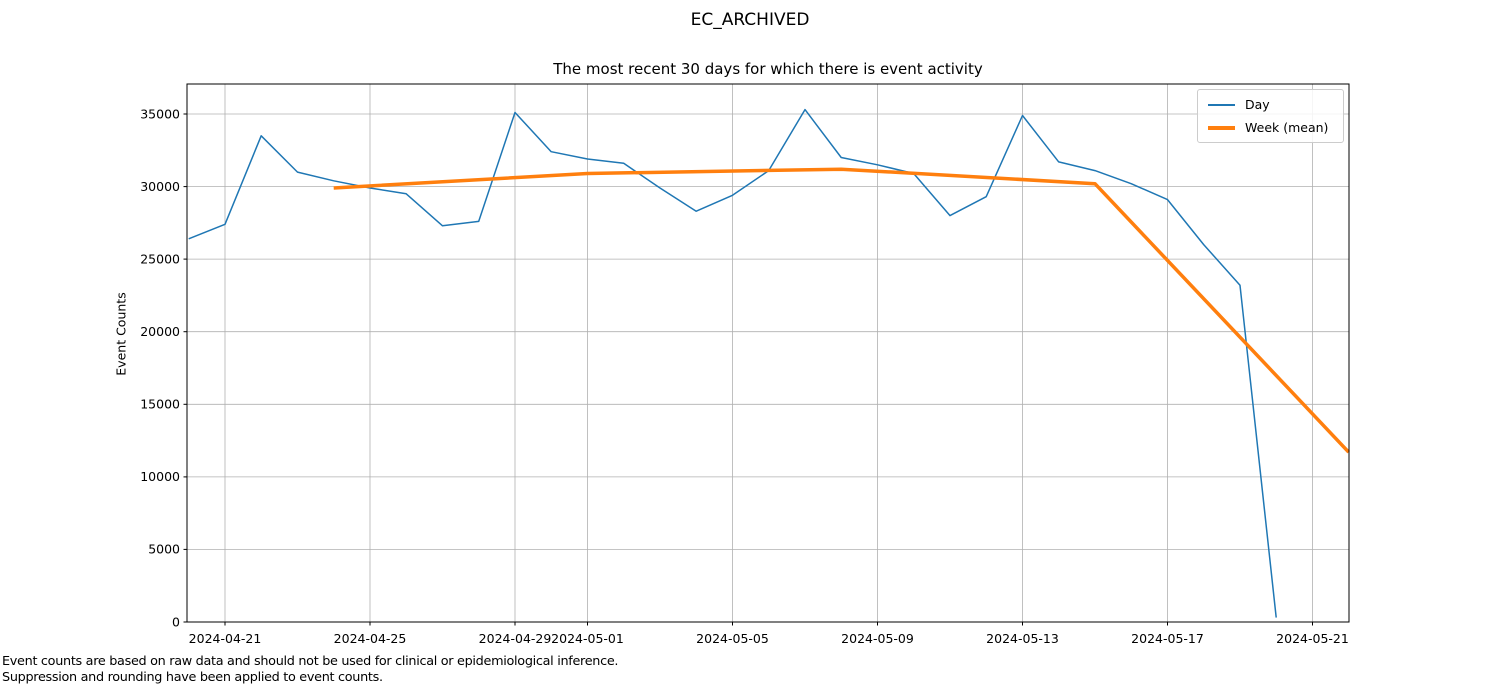  What do you see at coordinates (1257, 104) in the screenshot?
I see `legend-label-day: Day` at bounding box center [1257, 104].